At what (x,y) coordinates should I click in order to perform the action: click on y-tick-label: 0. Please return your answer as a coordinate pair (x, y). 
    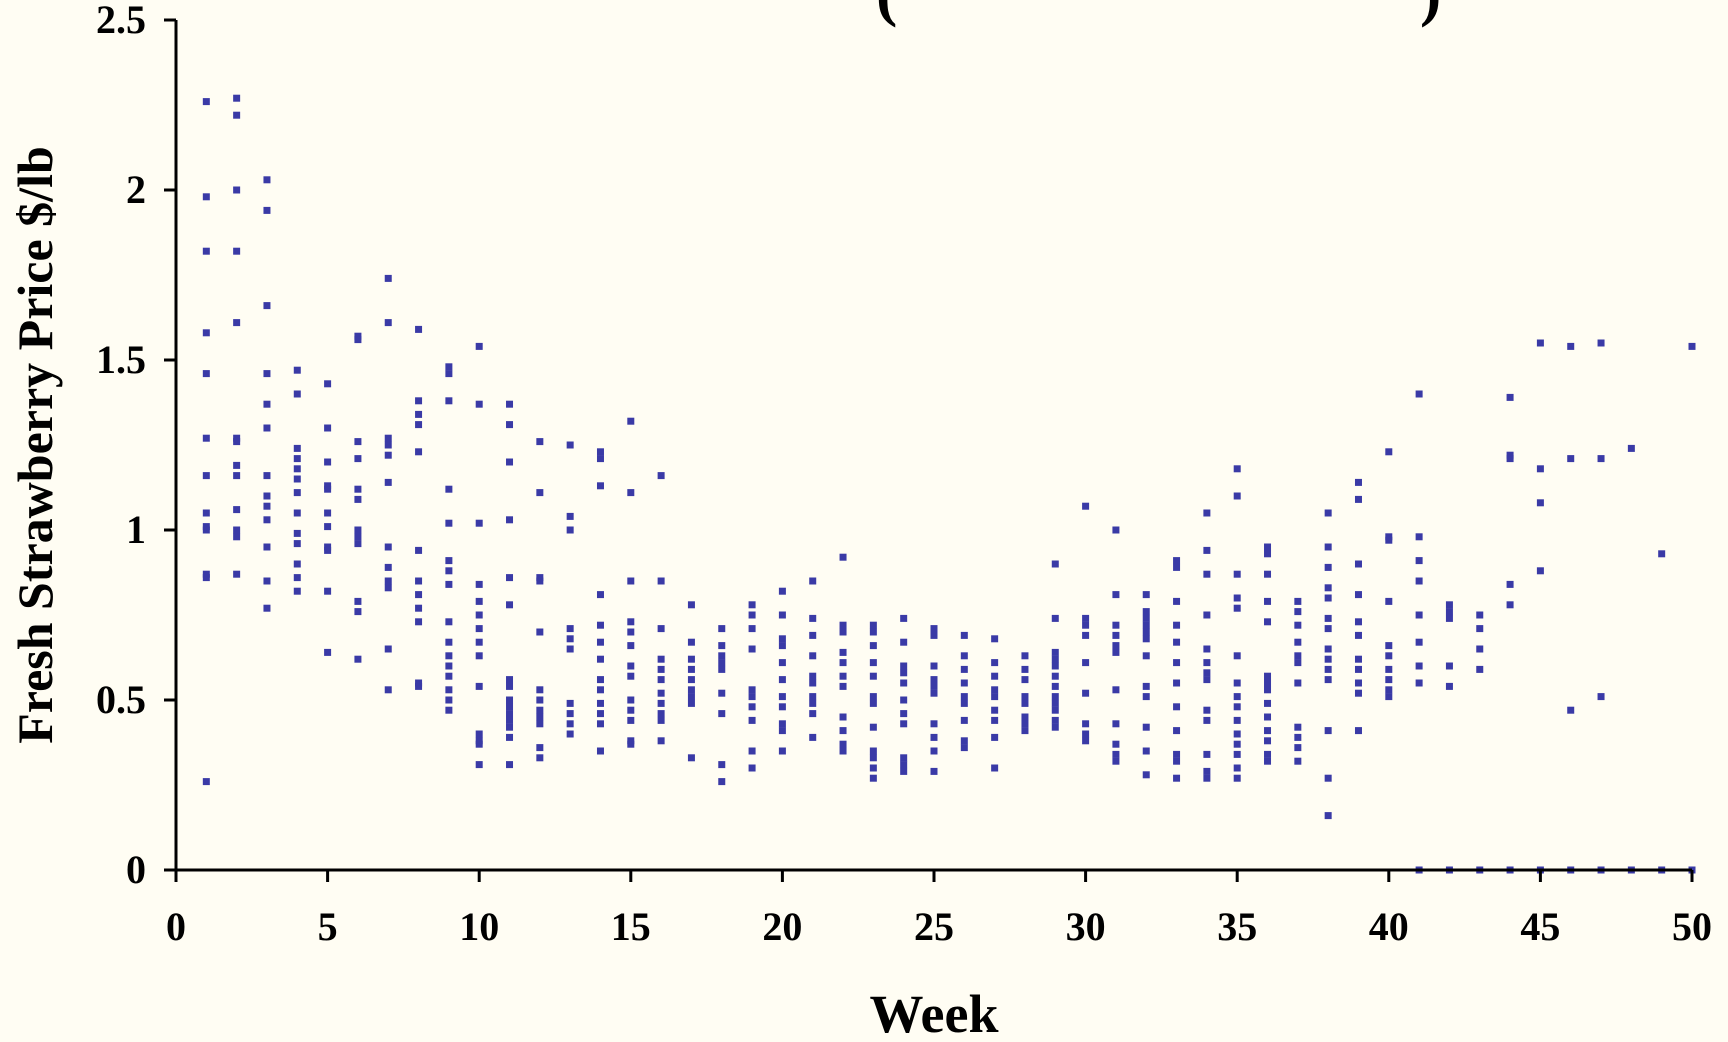
    Looking at the image, I should click on (136, 869).